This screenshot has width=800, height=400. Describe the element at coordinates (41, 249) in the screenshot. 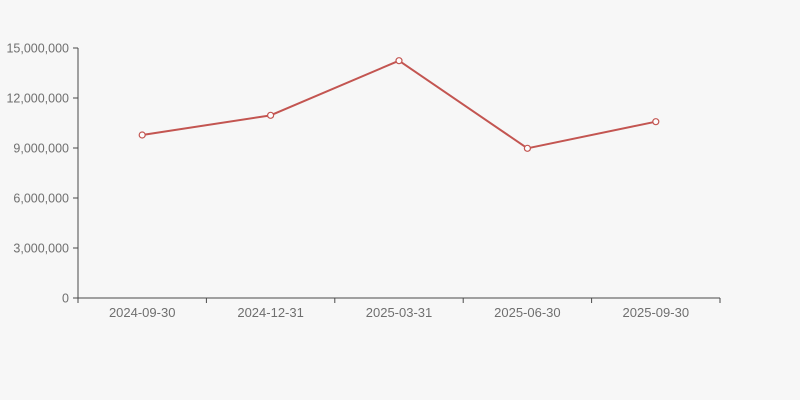

I see `y-tick-label: 3,000,000` at that location.